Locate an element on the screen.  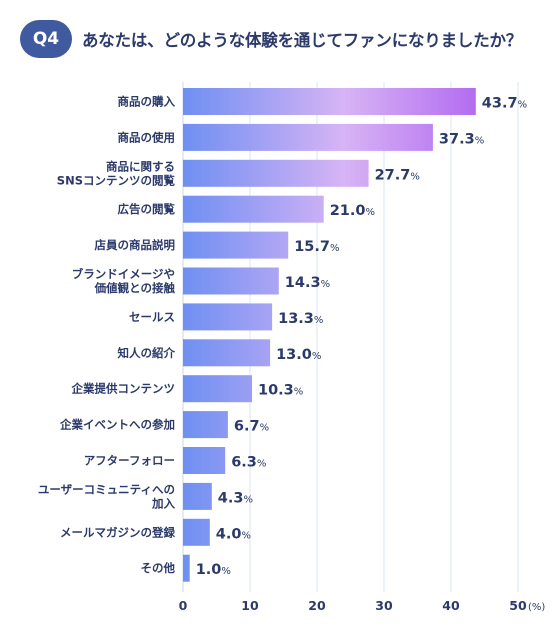
x-tick-label: 50 is located at coordinates (518, 605).